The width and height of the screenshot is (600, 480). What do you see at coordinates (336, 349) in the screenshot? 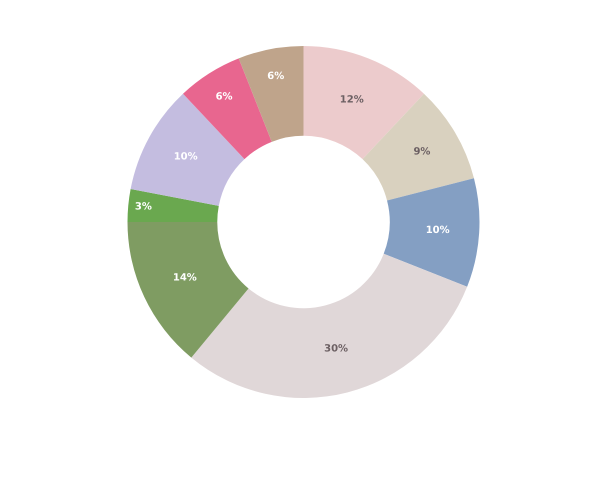
I see `data-label: 30%` at bounding box center [336, 349].